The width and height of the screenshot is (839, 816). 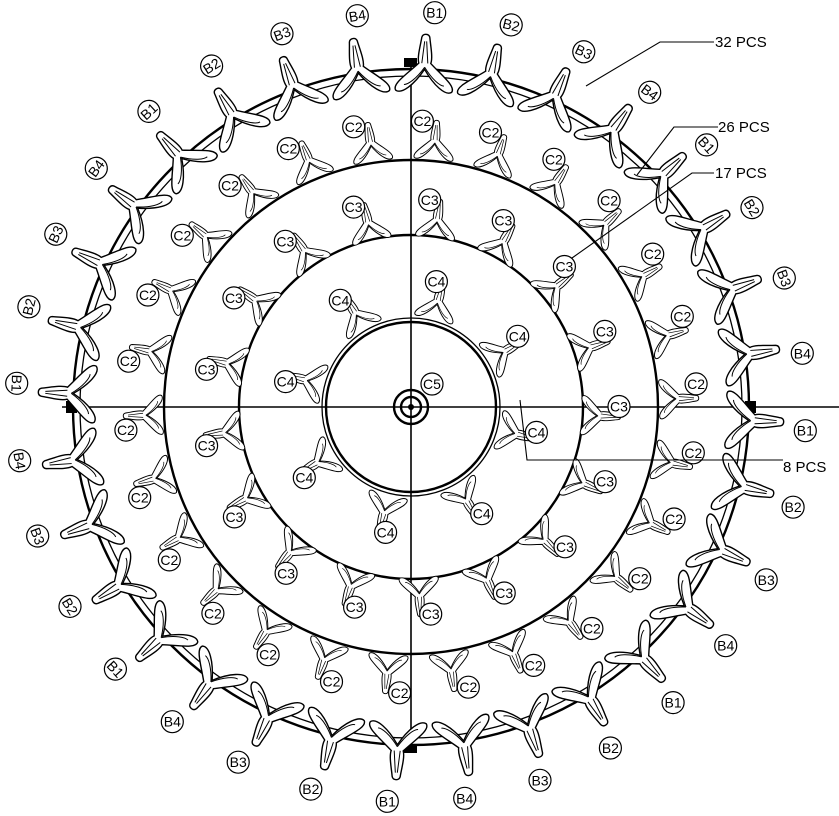 What do you see at coordinates (744, 127) in the screenshot?
I see `callout-26-pcs: 26 PCS` at bounding box center [744, 127].